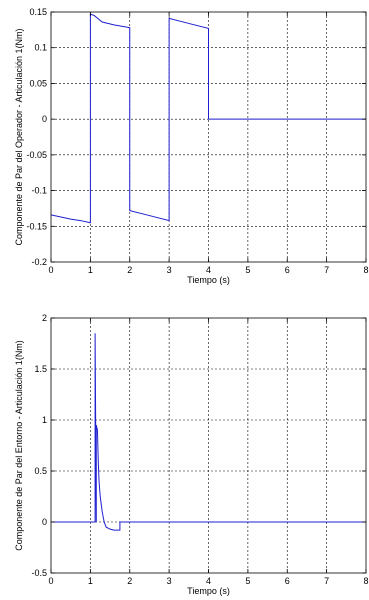 The height and width of the screenshot is (600, 369). I want to click on y-tick-label: -0.1, so click(39, 191).